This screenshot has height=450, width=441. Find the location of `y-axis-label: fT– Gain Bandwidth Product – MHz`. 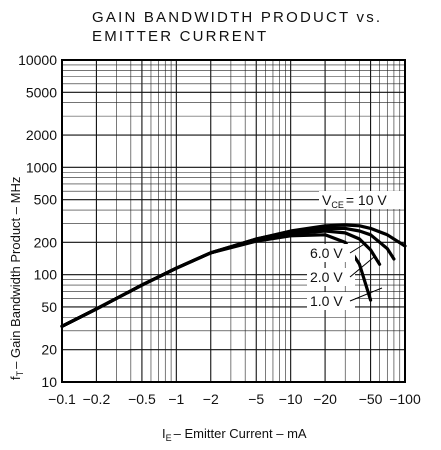

y-axis-label: fT– Gain Bandwidth Product – MHz is located at coordinates (16, 278).